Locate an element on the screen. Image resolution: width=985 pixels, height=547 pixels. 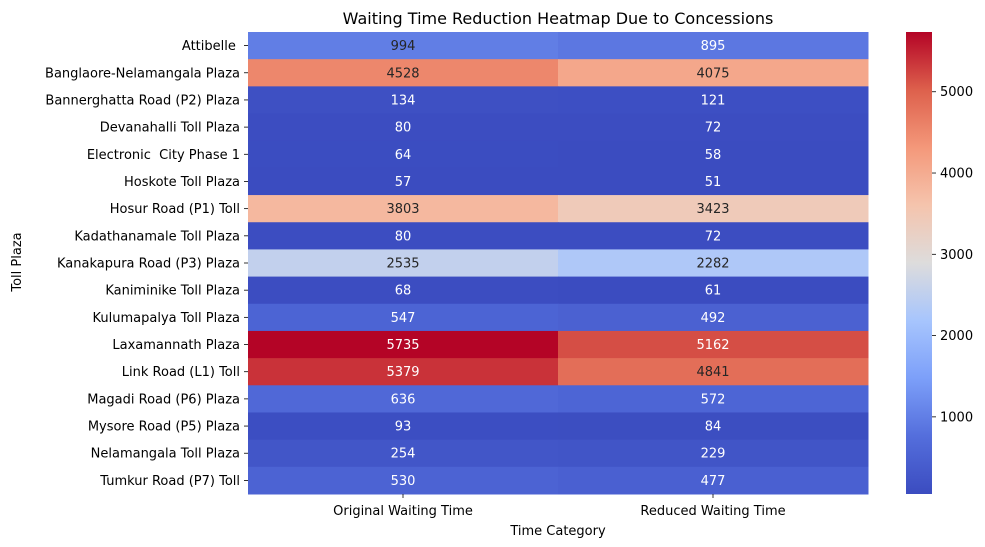
cell-value-label: 4075 is located at coordinates (712, 73).